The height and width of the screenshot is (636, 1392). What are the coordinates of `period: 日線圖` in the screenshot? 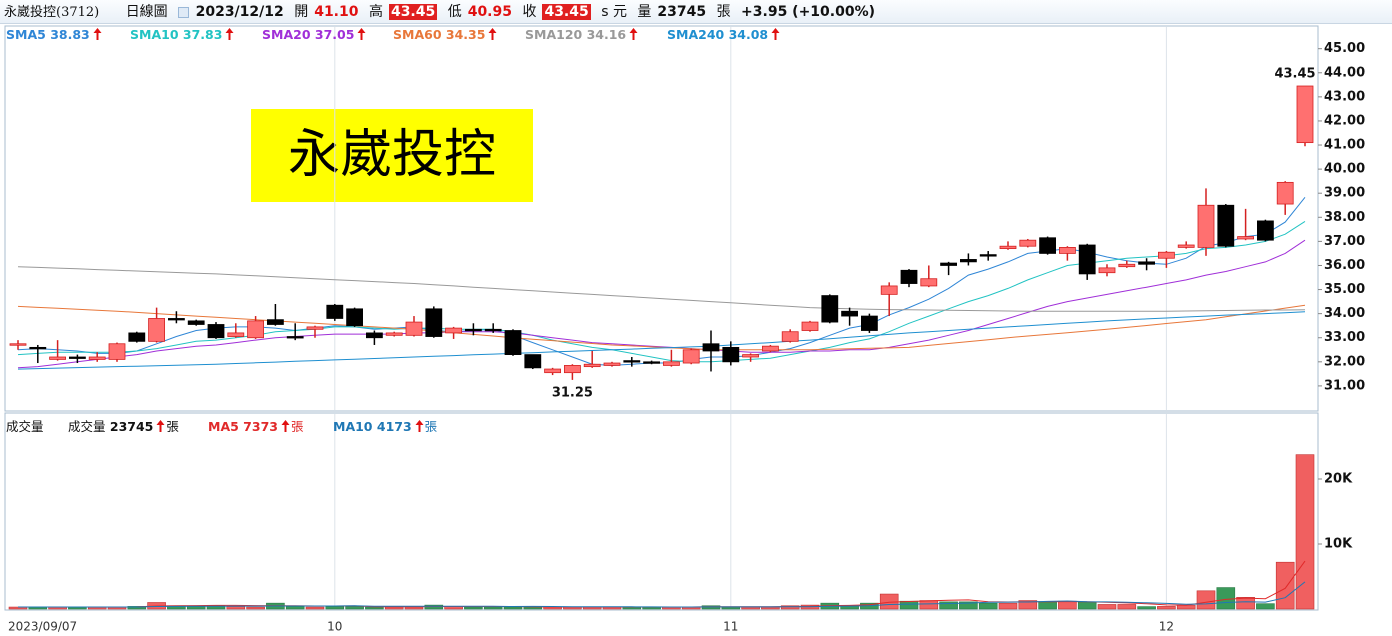 It's located at (146, 12).